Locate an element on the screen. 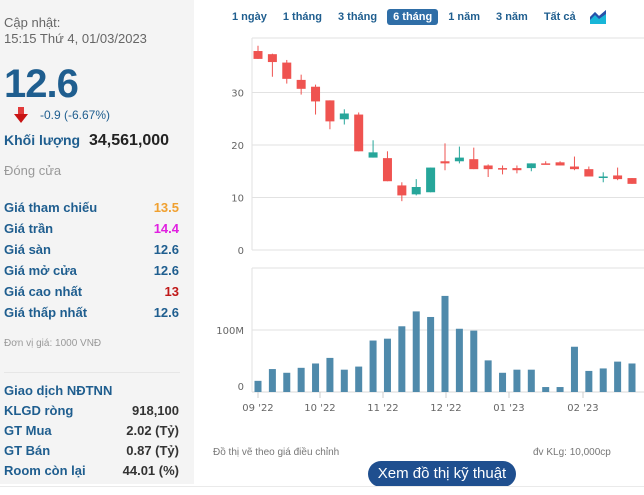 The image size is (644, 495). stat-row: Giá tham chiếu 13.5 is located at coordinates (91, 210).